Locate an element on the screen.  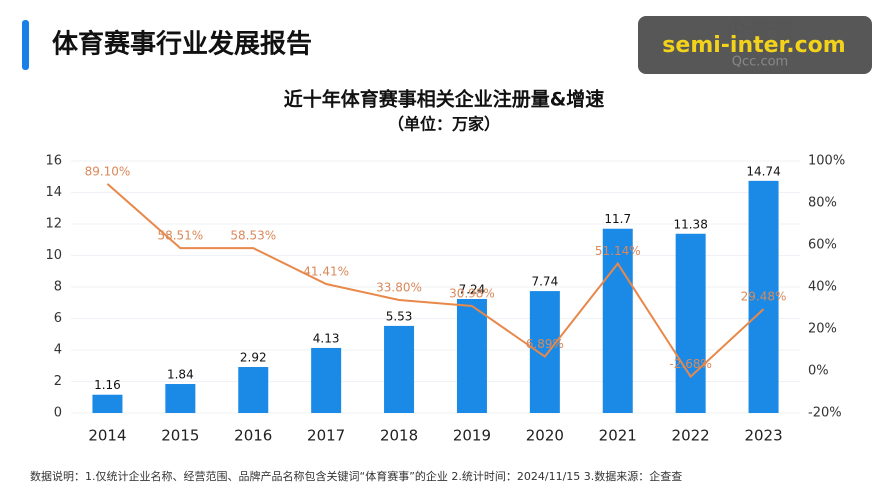
line-label: 58.53% is located at coordinates (253, 236).